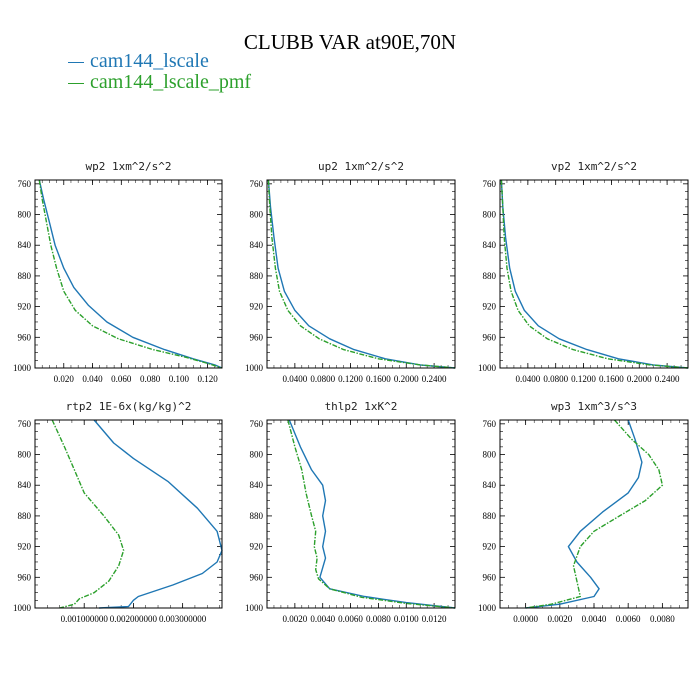 The image size is (700, 700). What do you see at coordinates (525, 619) in the screenshot?
I see `x-tick-label: 0.0000` at bounding box center [525, 619].